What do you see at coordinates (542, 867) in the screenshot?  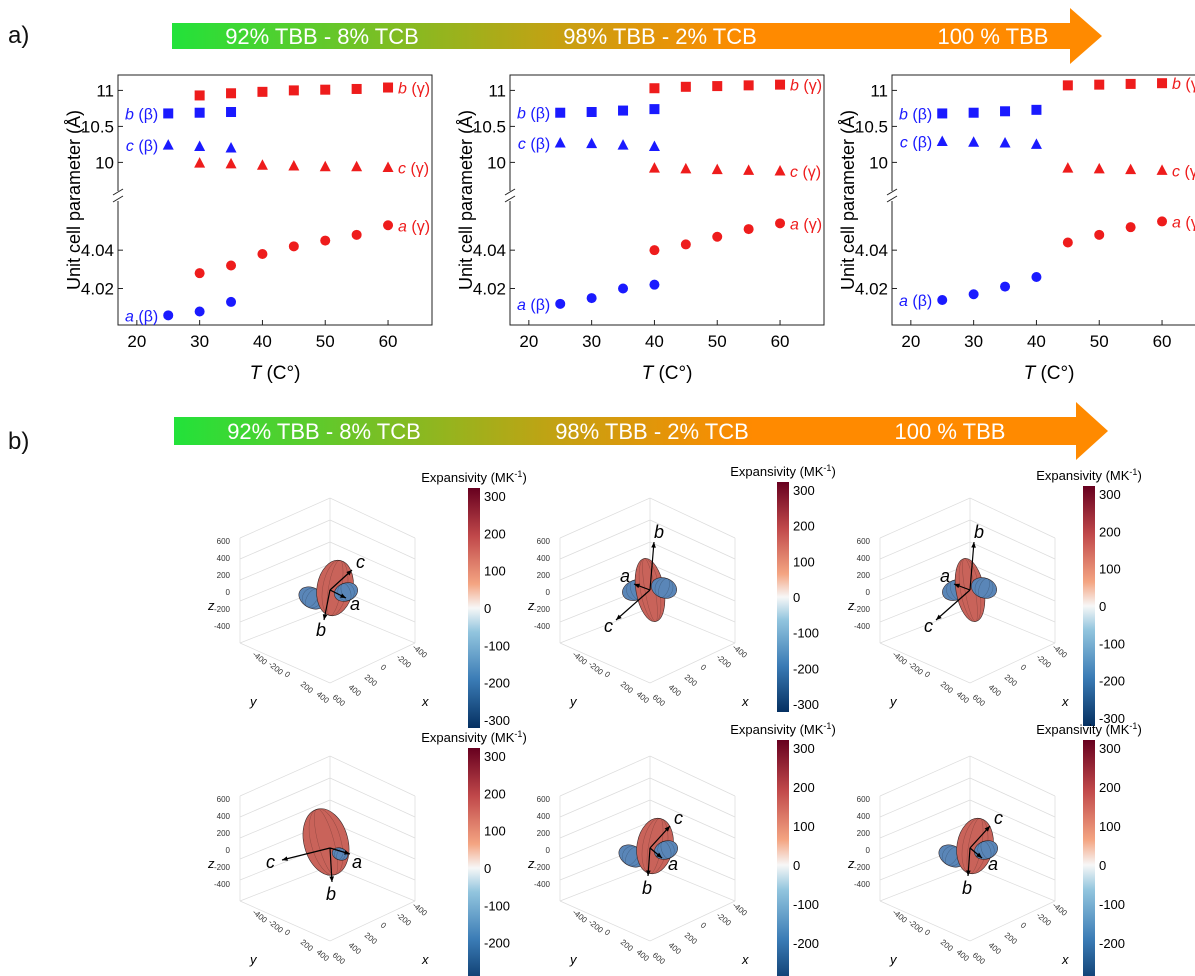 I see `z-tick-label: -200` at bounding box center [542, 867].